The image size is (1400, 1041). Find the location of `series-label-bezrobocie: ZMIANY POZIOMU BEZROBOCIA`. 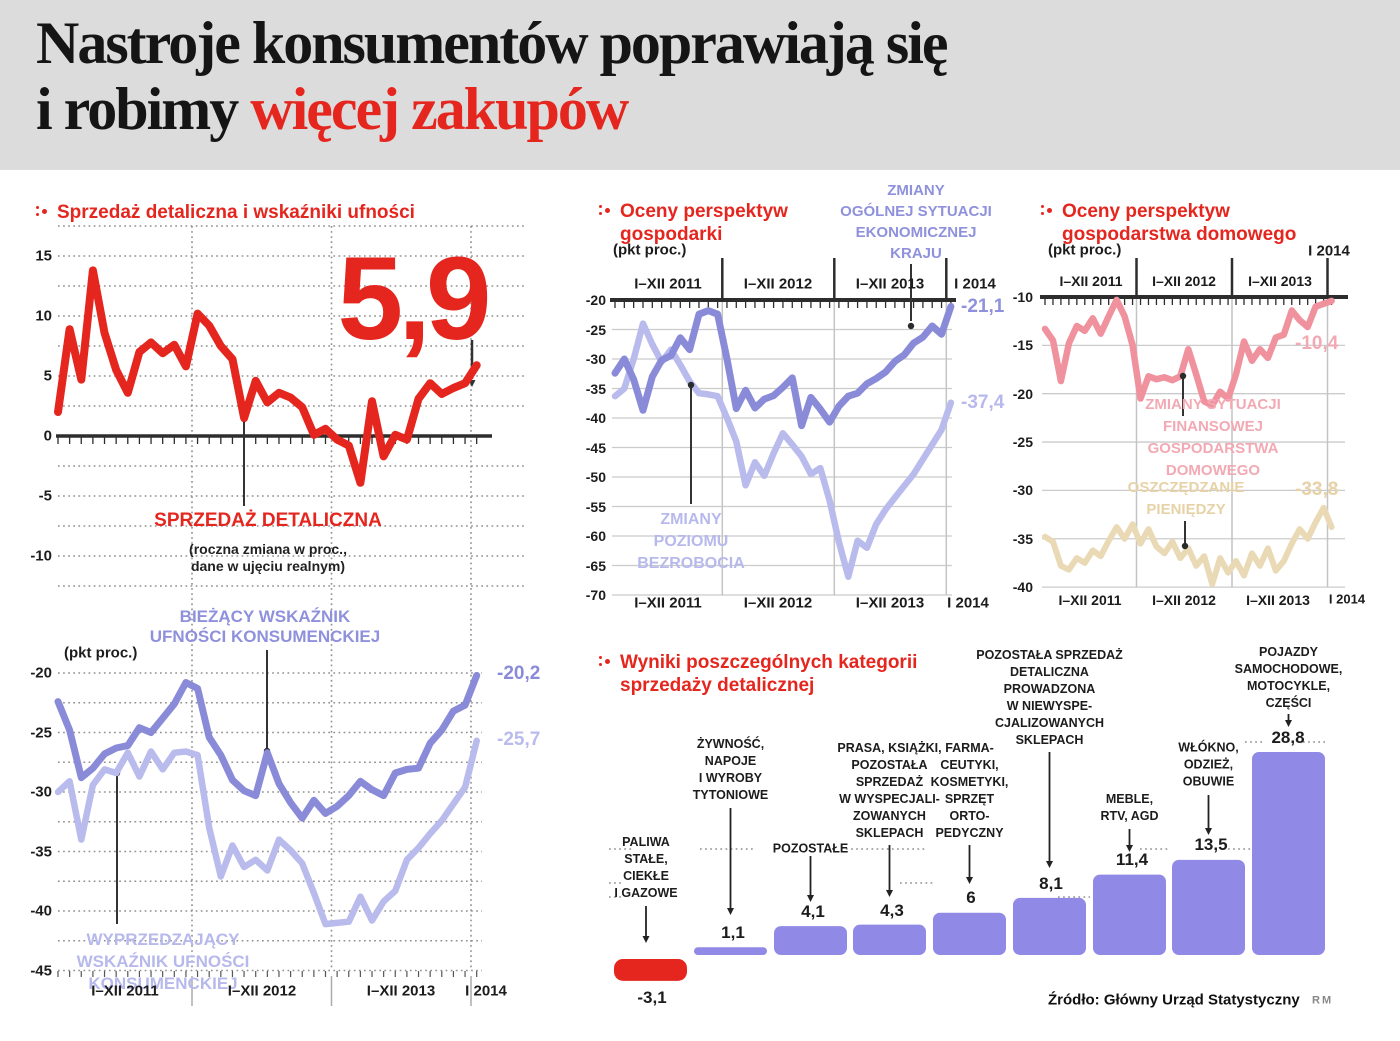

series-label-bezrobocie: ZMIANY POZIOMU BEZROBOCIA is located at coordinates (691, 541).